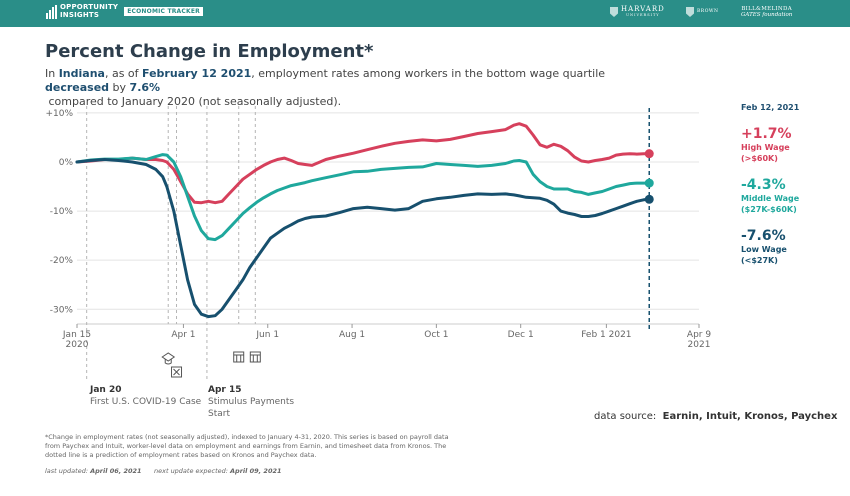 This screenshot has width=850, height=496. I want to click on source-label: data source:, so click(625, 416).